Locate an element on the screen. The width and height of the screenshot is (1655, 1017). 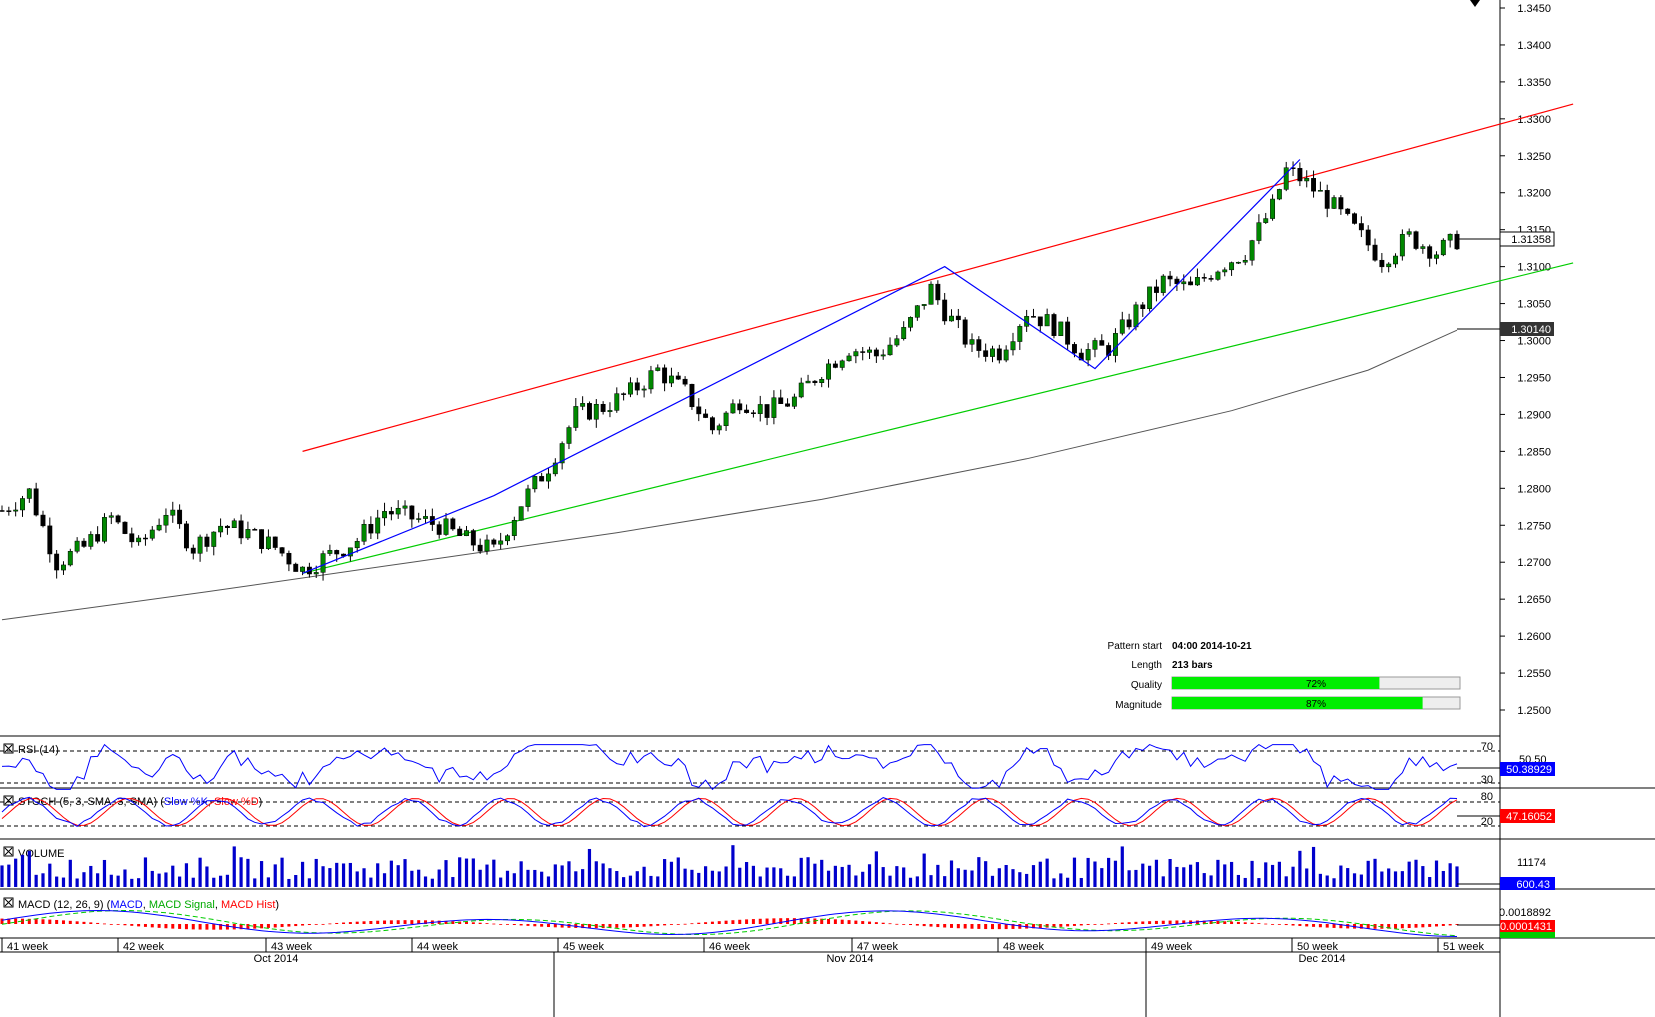
price-tick-label: 1.3400 is located at coordinates (1534, 46).